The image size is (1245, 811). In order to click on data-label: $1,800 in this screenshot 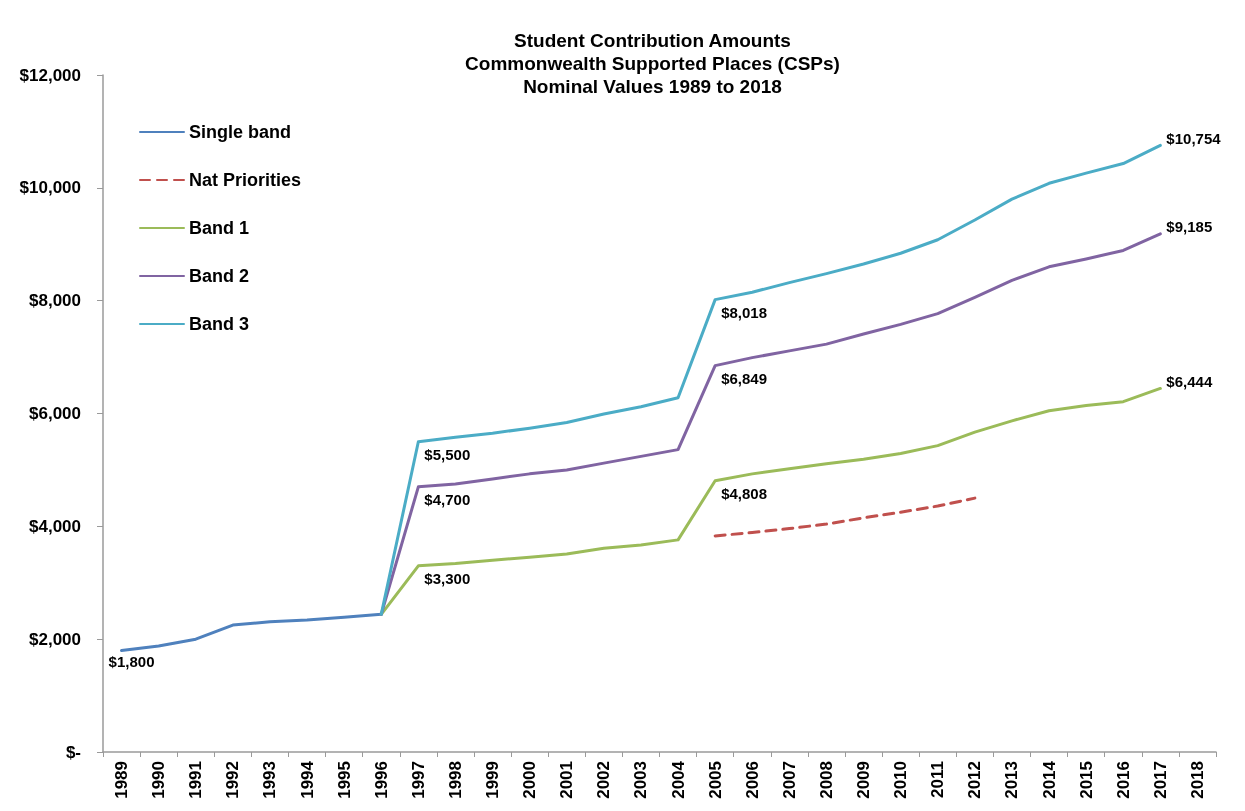, I will do `click(131, 662)`.